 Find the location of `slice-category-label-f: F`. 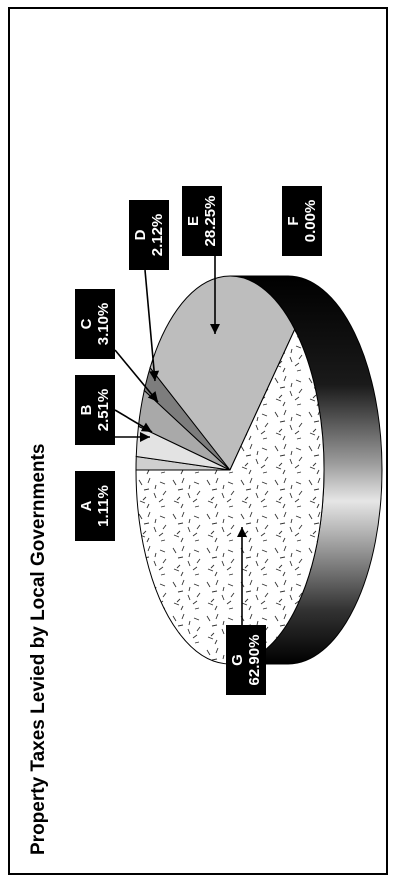

slice-category-label-f: F is located at coordinates (293, 220).